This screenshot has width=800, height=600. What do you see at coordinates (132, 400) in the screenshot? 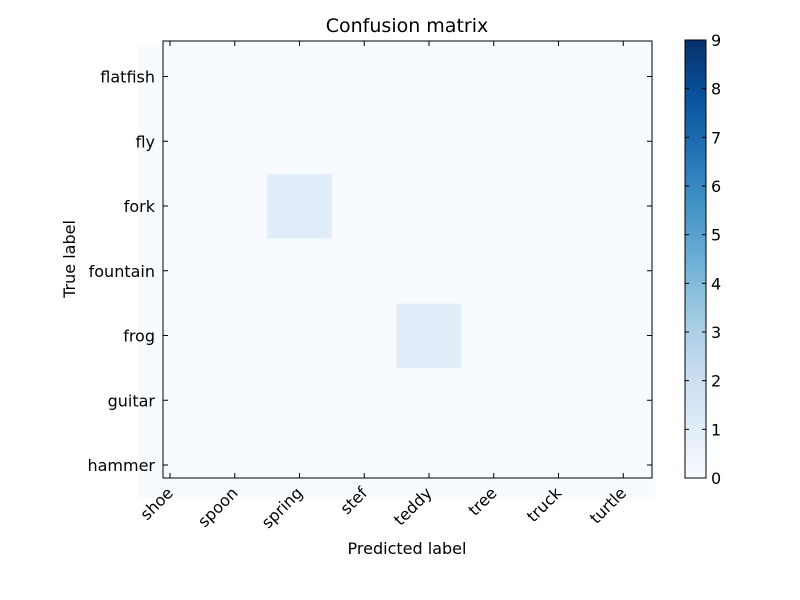
I see `y-tick-label: guitar` at bounding box center [132, 400].